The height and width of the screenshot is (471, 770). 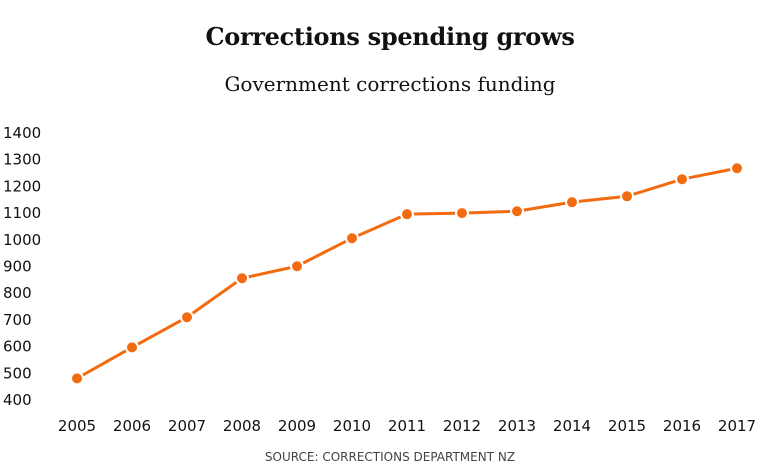 What do you see at coordinates (390, 36) in the screenshot?
I see `chart-title: Corrections spending grows` at bounding box center [390, 36].